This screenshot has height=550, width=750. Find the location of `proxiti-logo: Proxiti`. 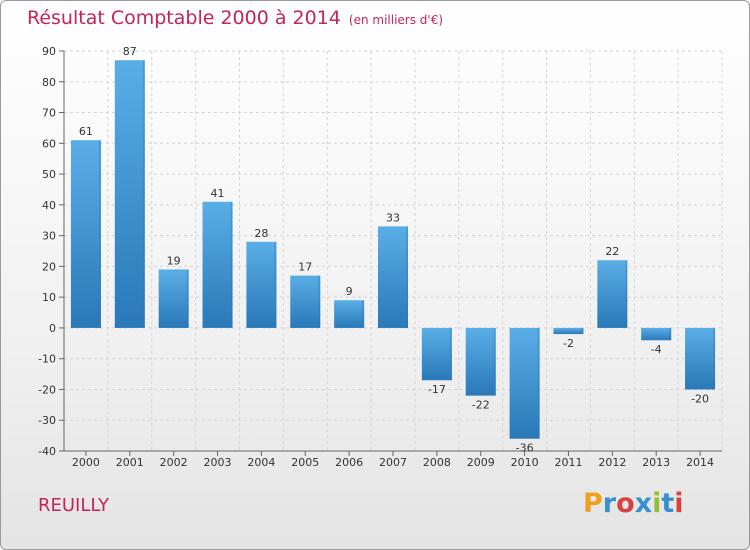

proxiti-logo: Proxiti is located at coordinates (633, 503).